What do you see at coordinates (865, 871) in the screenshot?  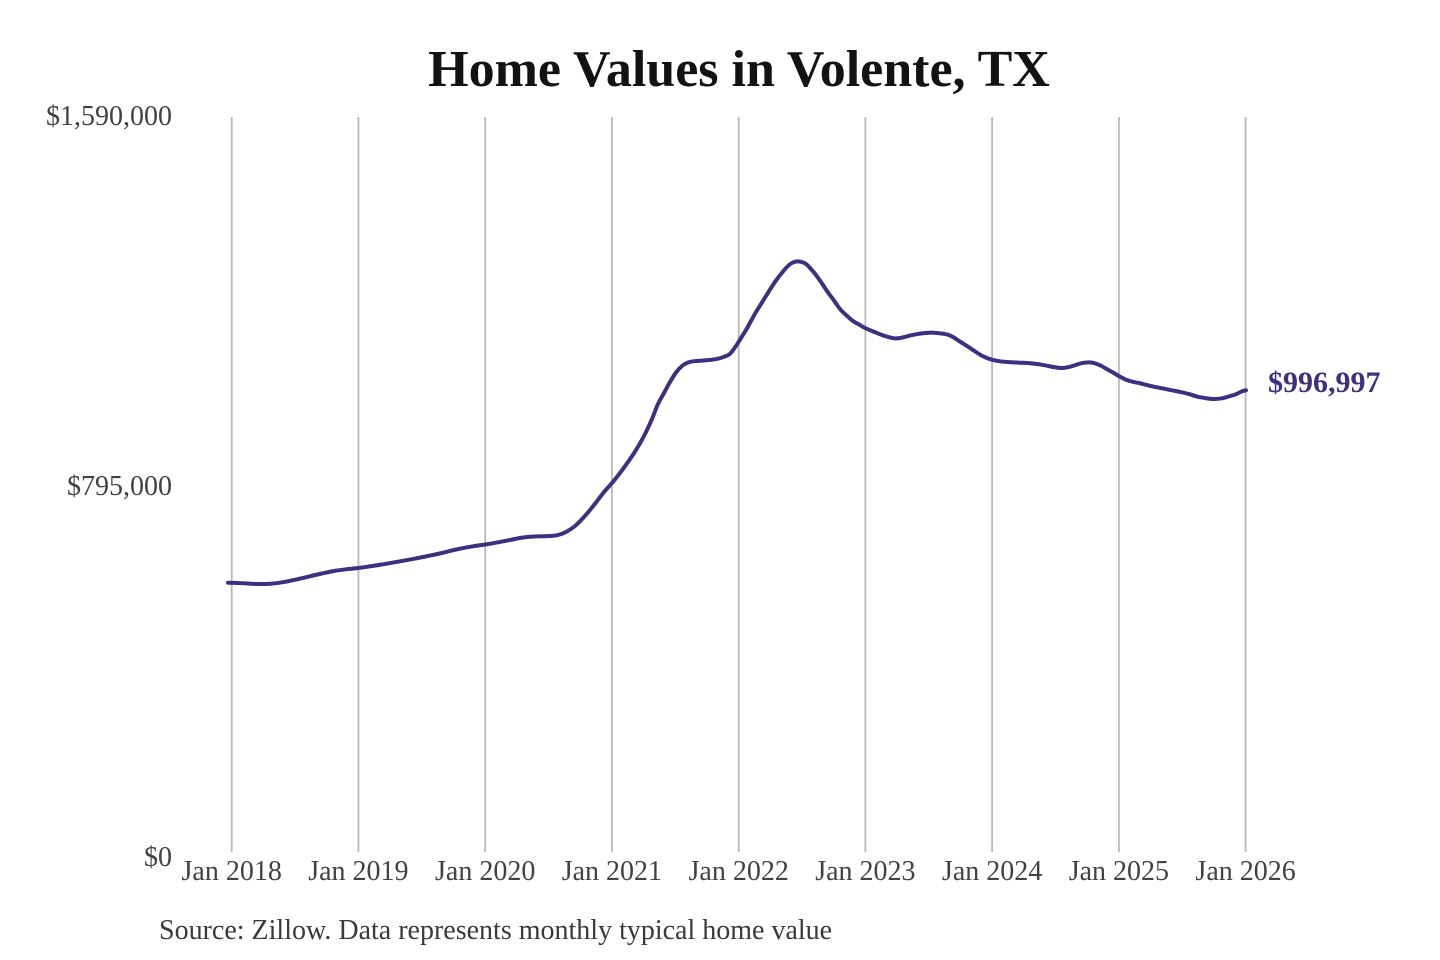 I see `svg-text: Jan 2023` at bounding box center [865, 871].